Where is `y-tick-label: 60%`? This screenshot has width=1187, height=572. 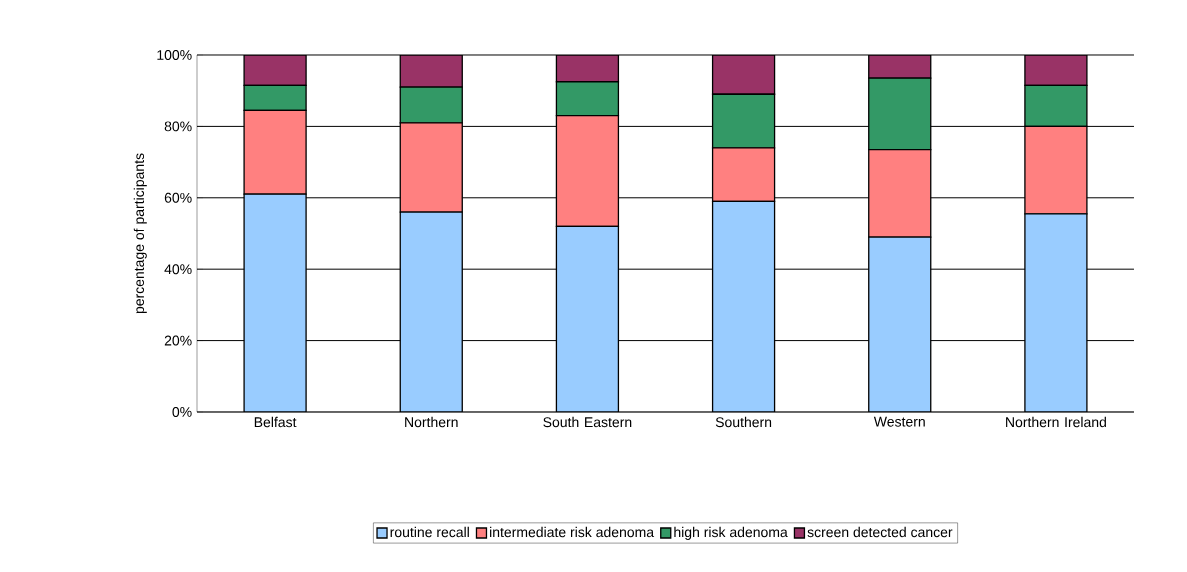 y-tick-label: 60% is located at coordinates (178, 197).